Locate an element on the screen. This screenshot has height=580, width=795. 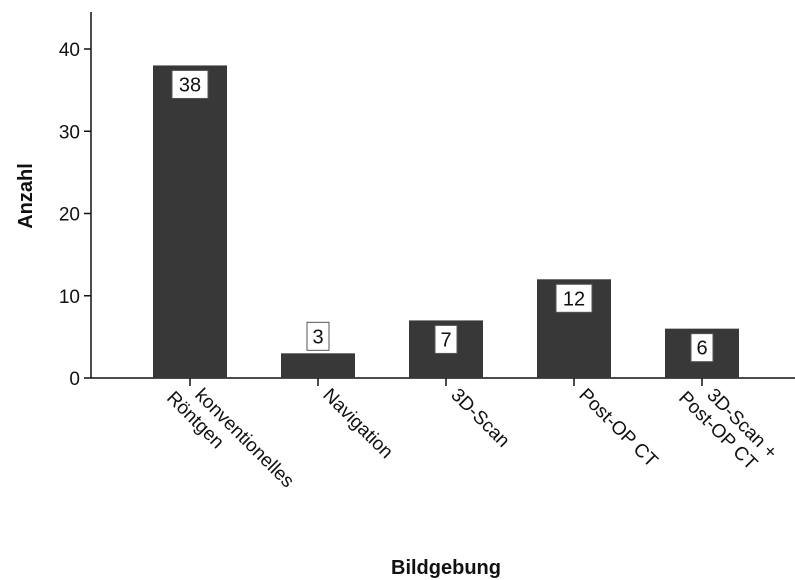
data-label-text: 7 is located at coordinates (445, 340).